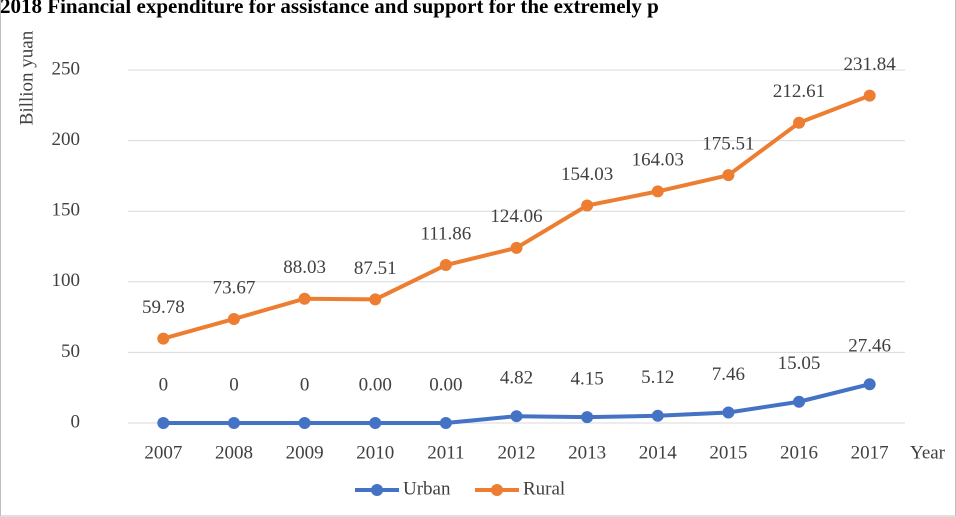 The width and height of the screenshot is (956, 517). What do you see at coordinates (928, 452) in the screenshot?
I see `x-axis-label: Year` at bounding box center [928, 452].